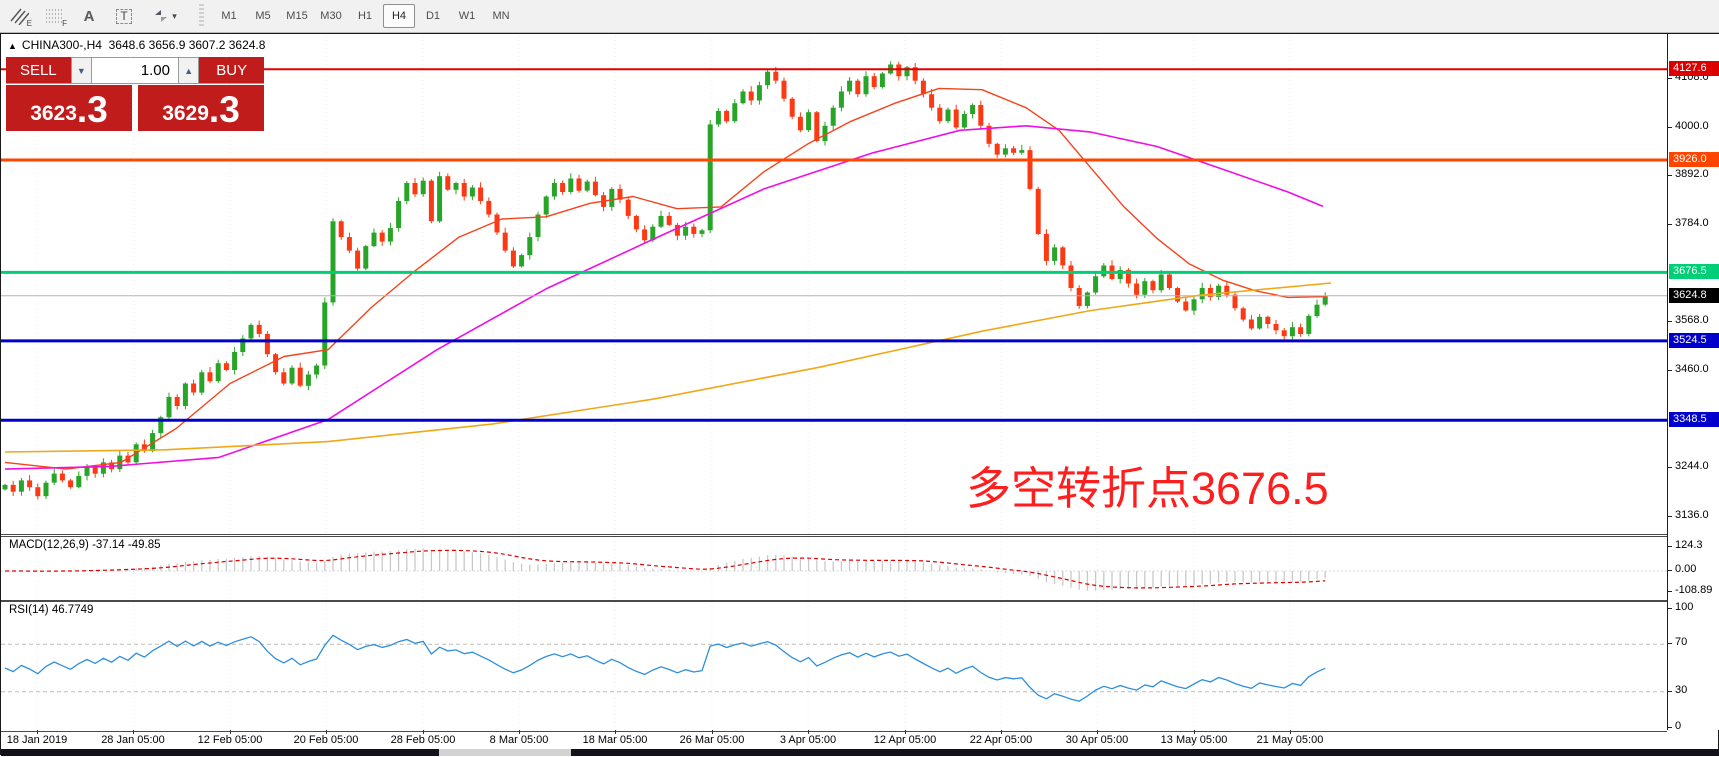  What do you see at coordinates (423, 740) in the screenshot?
I see `date-label: 28 Feb 05:00` at bounding box center [423, 740].